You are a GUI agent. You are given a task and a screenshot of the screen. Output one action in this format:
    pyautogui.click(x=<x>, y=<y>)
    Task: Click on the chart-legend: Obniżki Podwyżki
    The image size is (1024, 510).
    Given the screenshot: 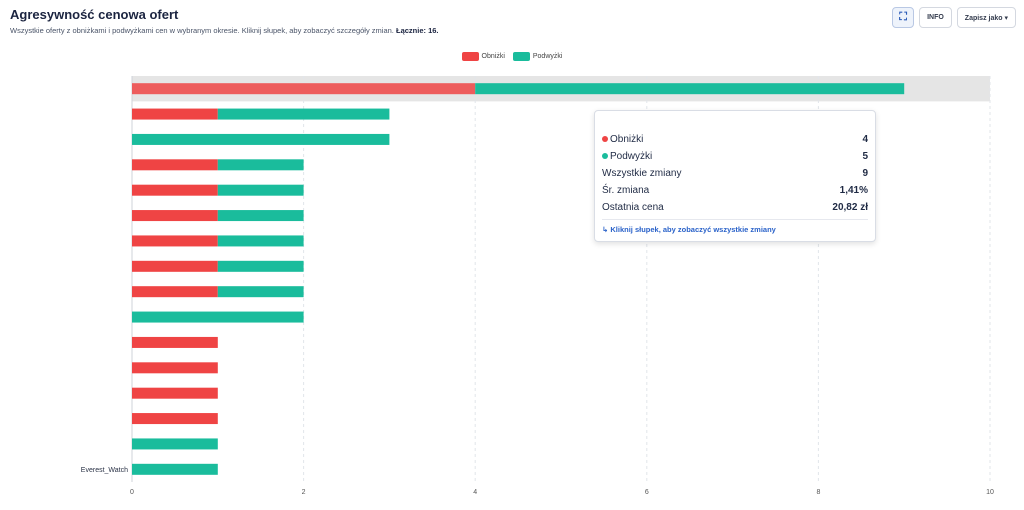 What is the action you would take?
    pyautogui.click(x=512, y=56)
    